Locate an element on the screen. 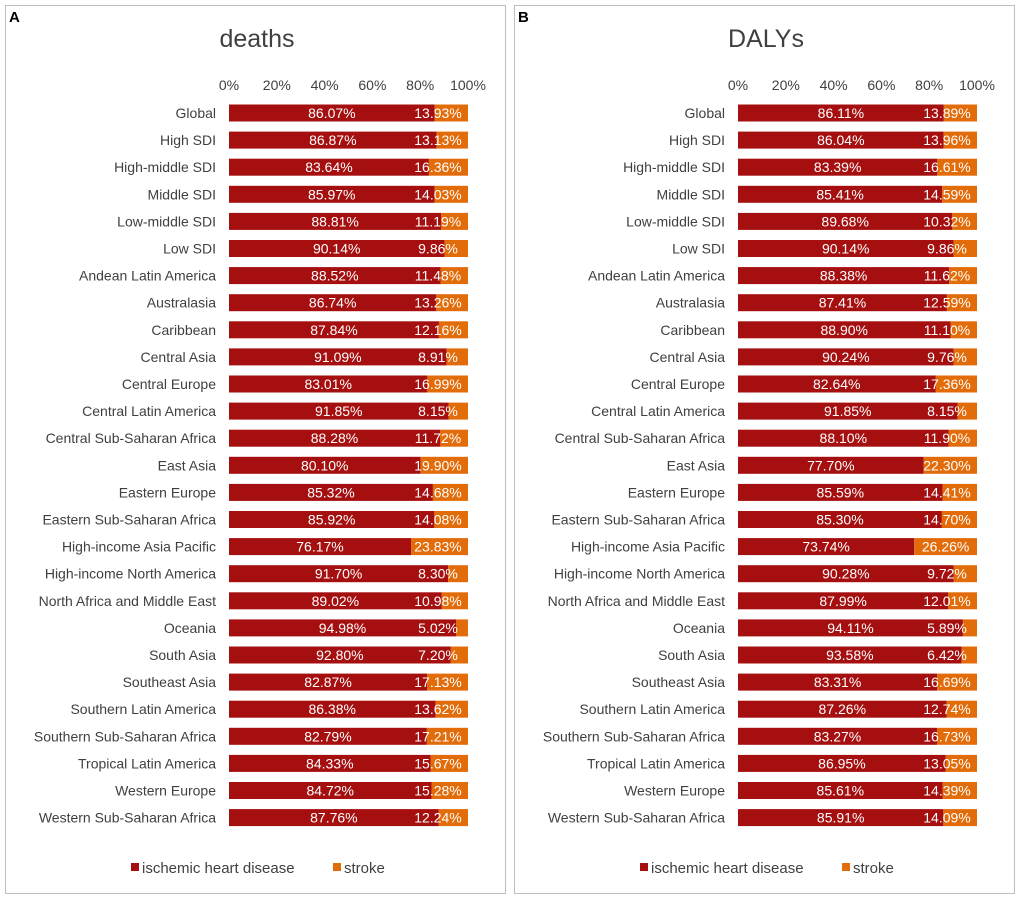  panel-a-category-label: Southern Sub-Saharan Africa is located at coordinates (125, 736).